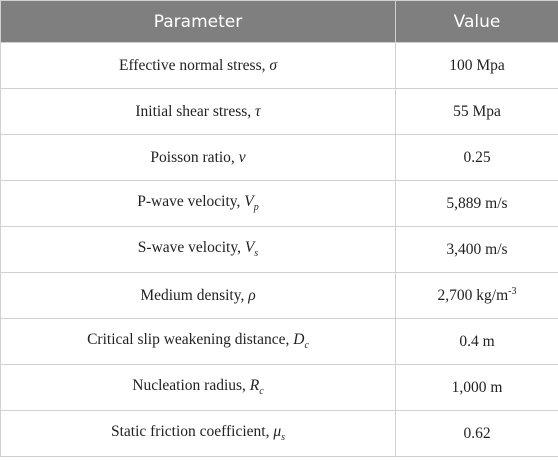  I want to click on parameter-label: S-wave velocity,, so click(191, 248).